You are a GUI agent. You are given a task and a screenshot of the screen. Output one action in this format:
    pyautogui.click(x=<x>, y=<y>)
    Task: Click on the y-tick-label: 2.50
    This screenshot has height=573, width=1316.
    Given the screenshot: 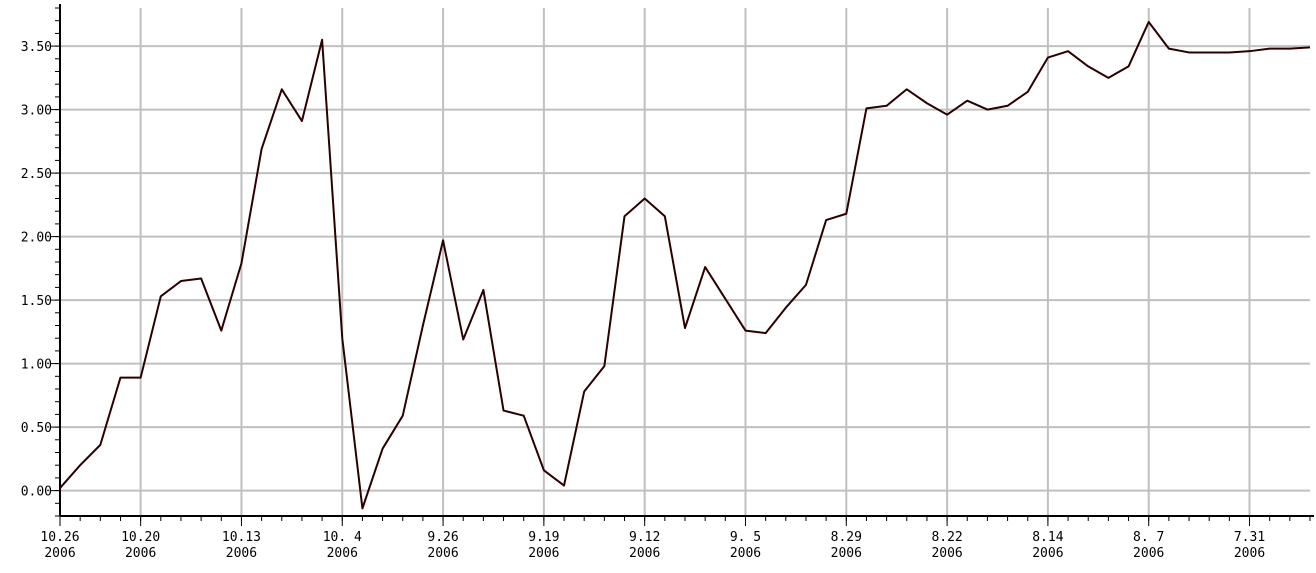 What is the action you would take?
    pyautogui.click(x=36, y=174)
    